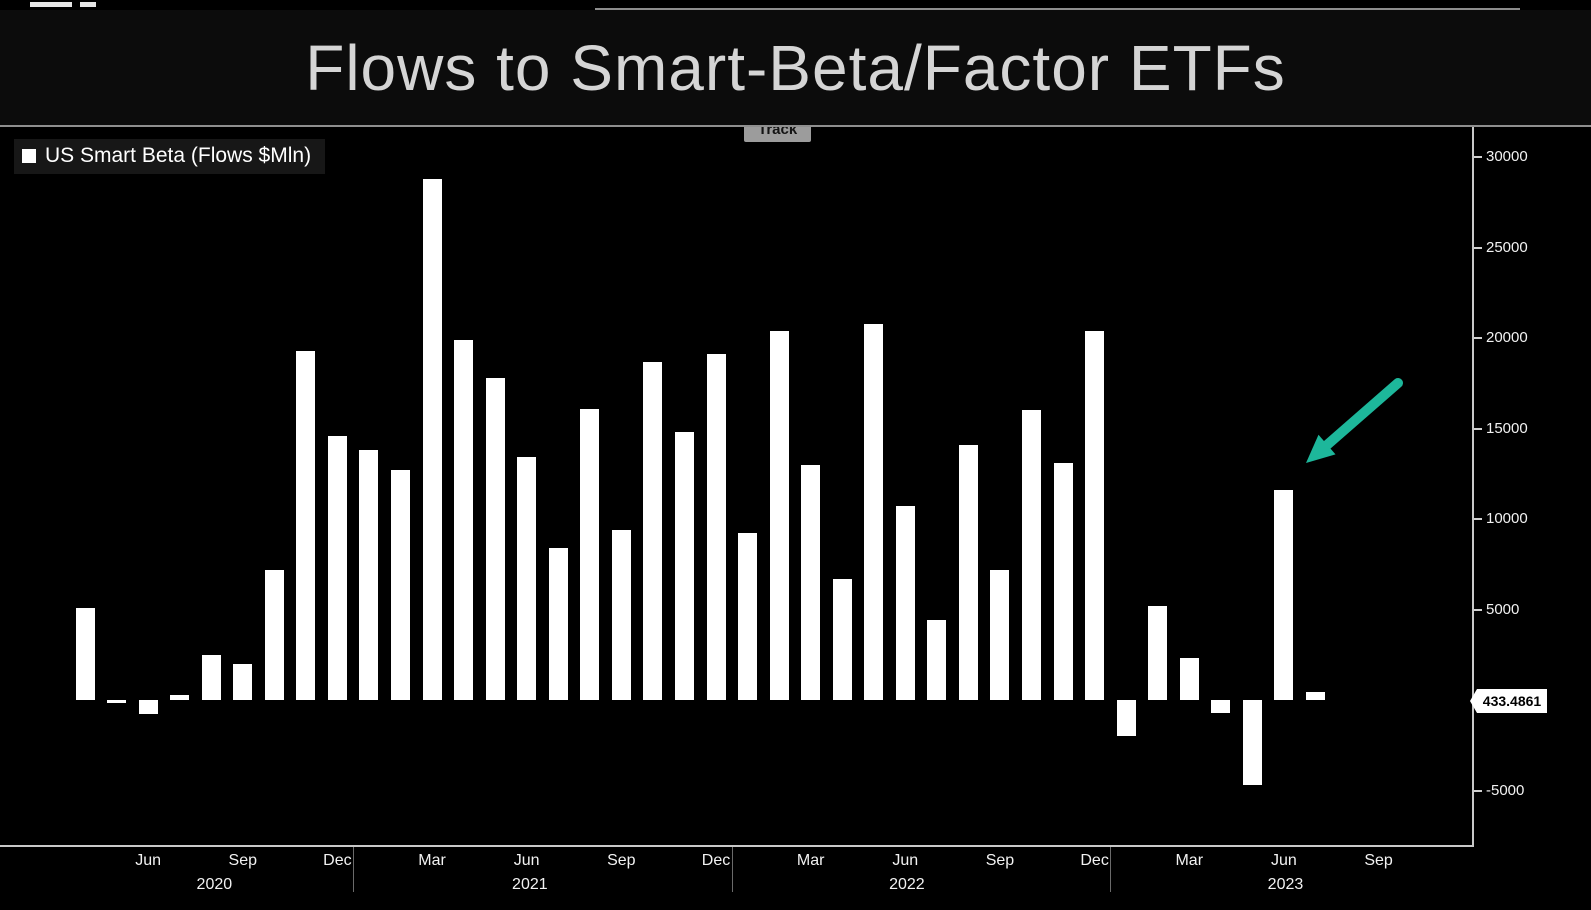  I want to click on bar-nov-2020, so click(306, 525).